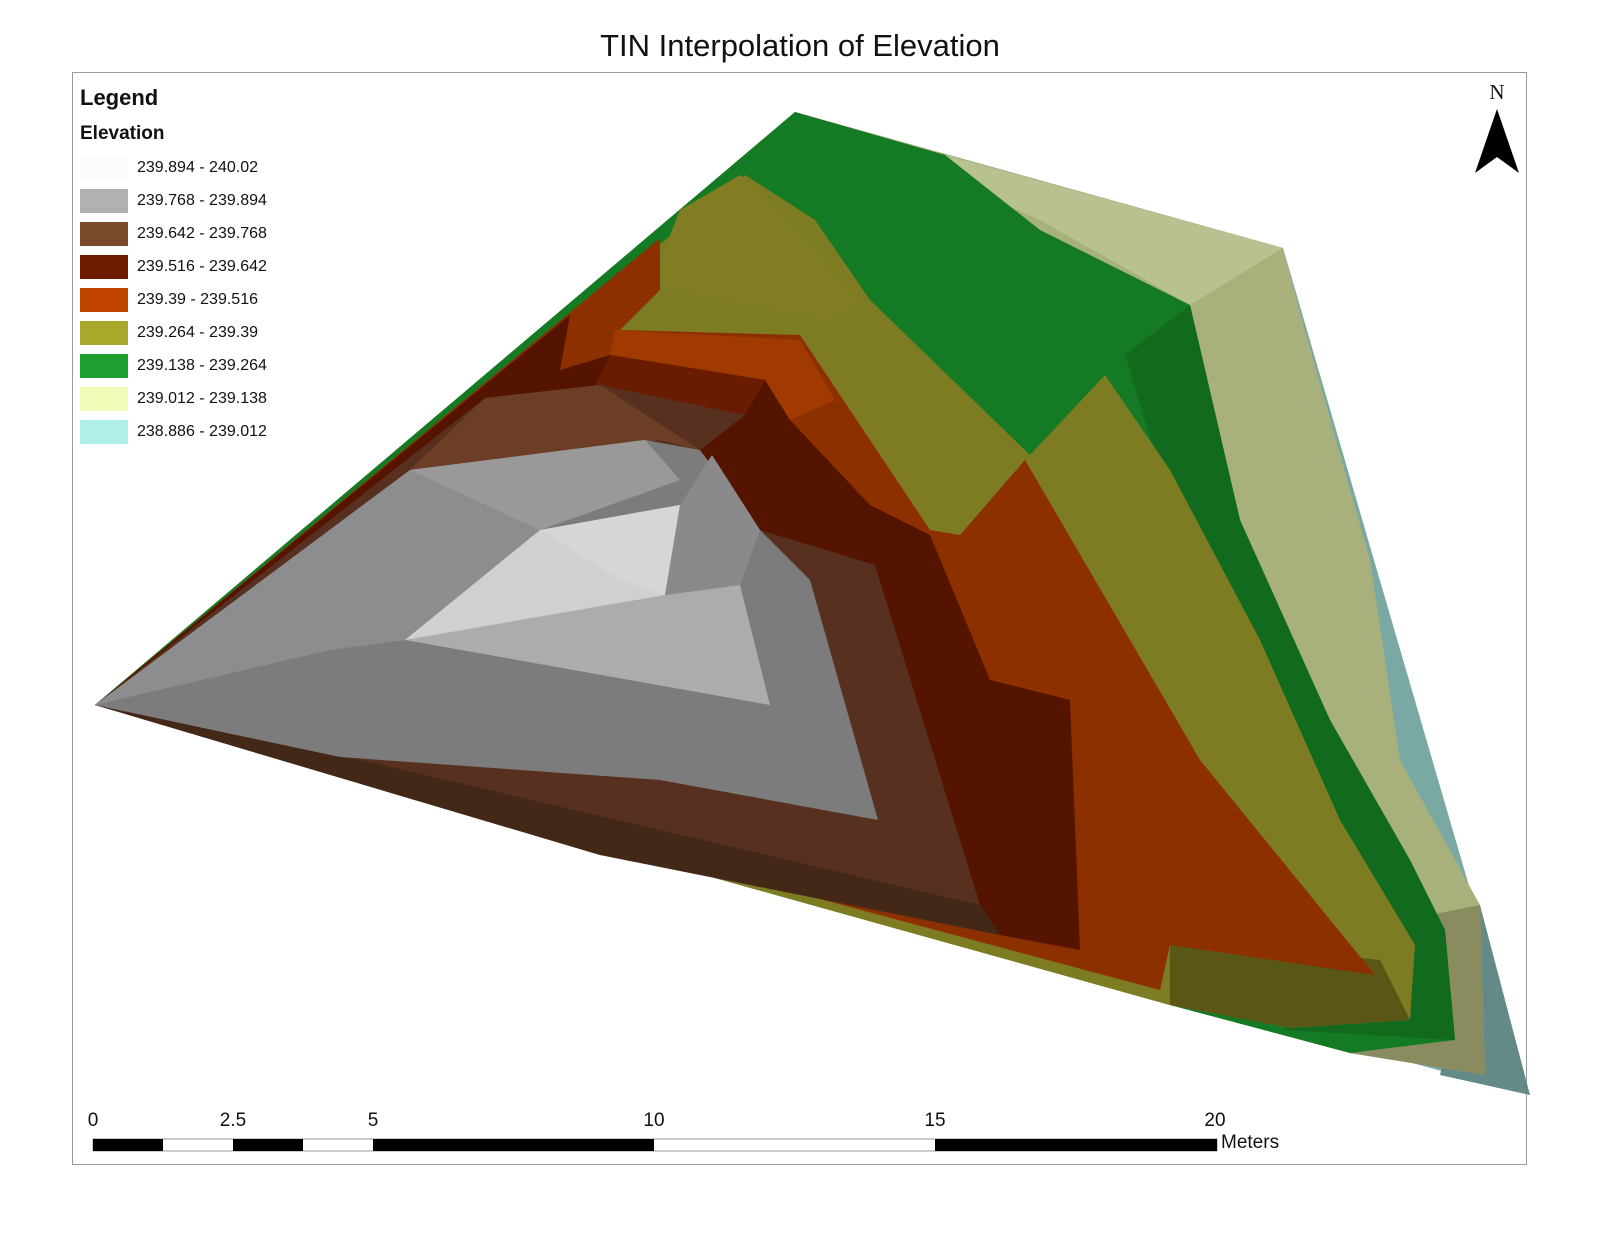 The height and width of the screenshot is (1237, 1600). Describe the element at coordinates (122, 133) in the screenshot. I see `legend-layer-name: Elevation` at that location.